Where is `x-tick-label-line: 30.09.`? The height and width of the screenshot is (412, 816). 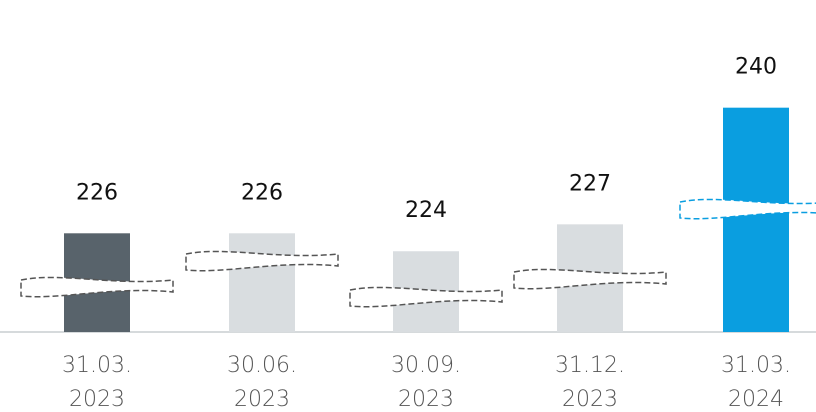 x-tick-label-line: 30.09. is located at coordinates (426, 365).